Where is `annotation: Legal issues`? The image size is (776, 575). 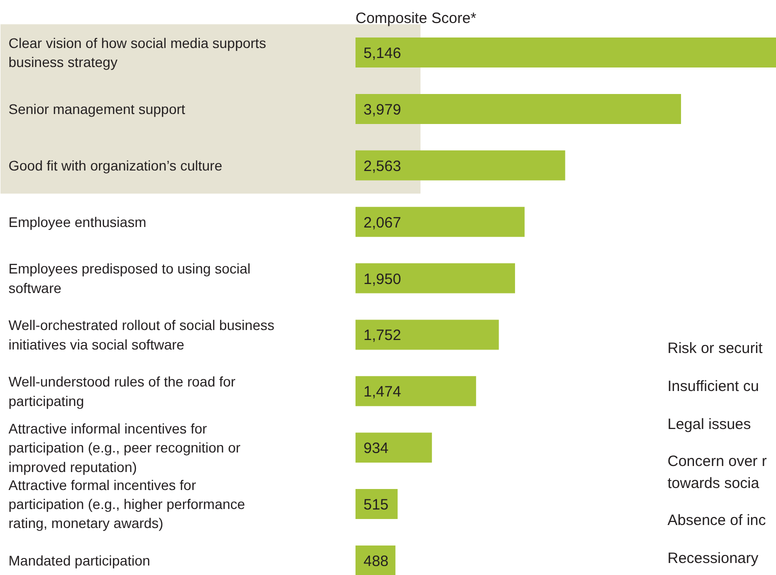 annotation: Legal issues is located at coordinates (709, 424).